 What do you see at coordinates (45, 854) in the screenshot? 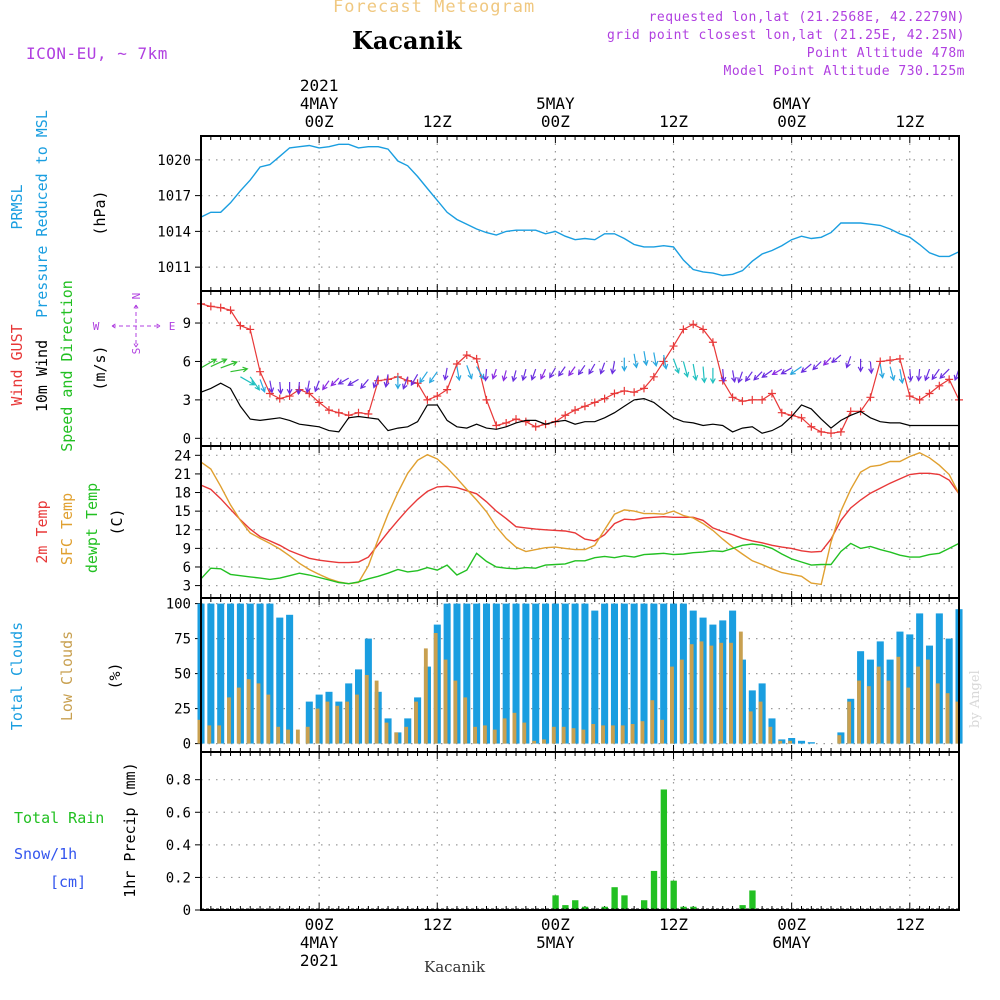
I see `ylabel-snow: Snow/1h` at bounding box center [45, 854].